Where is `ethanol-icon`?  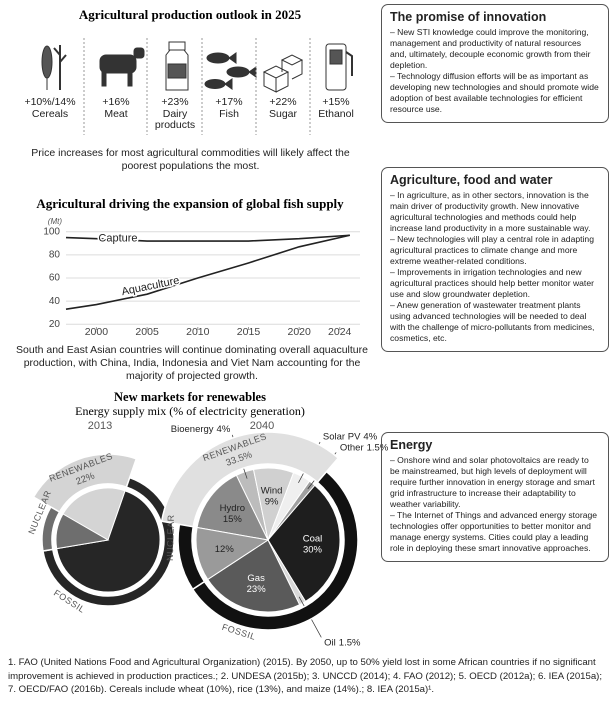
ethanol-icon is located at coordinates (339, 67).